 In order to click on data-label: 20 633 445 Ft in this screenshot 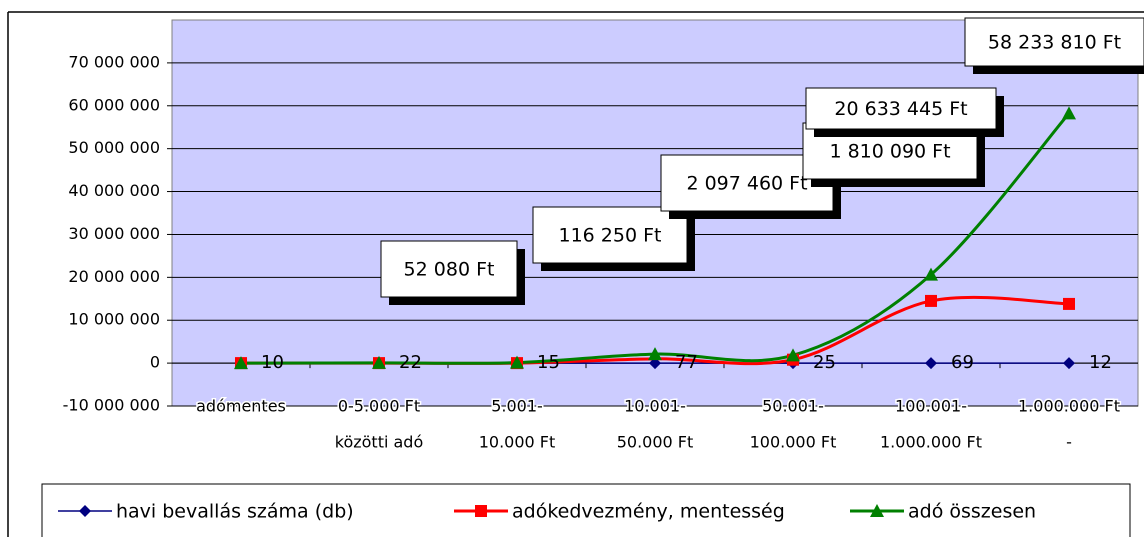, I will do `click(900, 109)`.